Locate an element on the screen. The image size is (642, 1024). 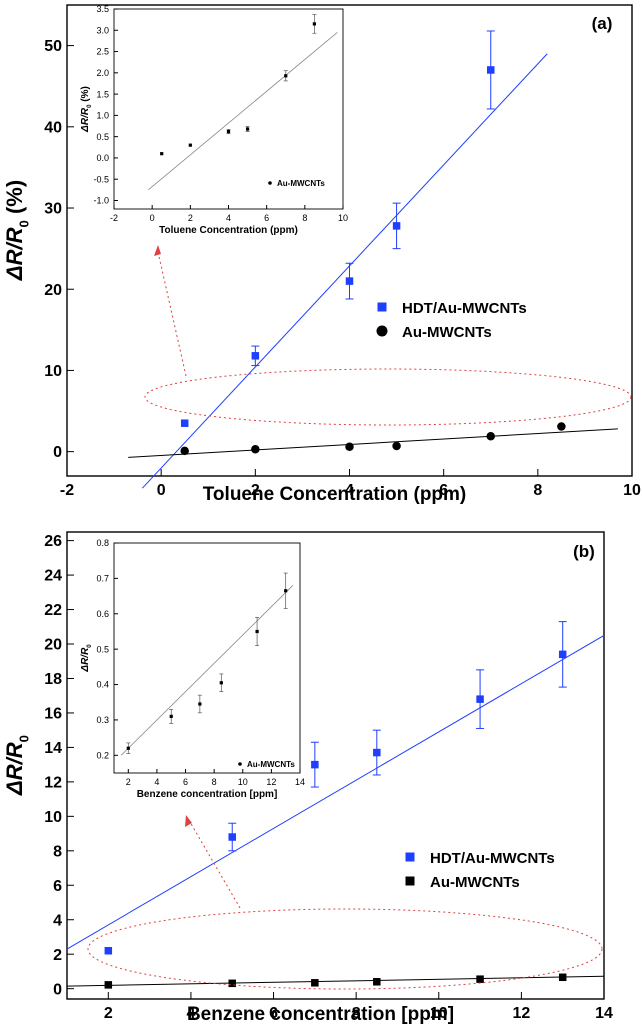
panel-a-legend-label: Au-MWCNTs is located at coordinates (447, 332).